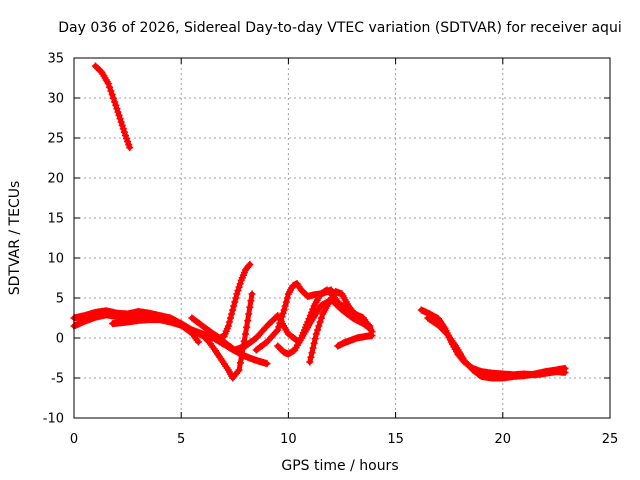 The width and height of the screenshot is (640, 480). What do you see at coordinates (60, 339) in the screenshot?
I see `y-tick-label: 0` at bounding box center [60, 339].